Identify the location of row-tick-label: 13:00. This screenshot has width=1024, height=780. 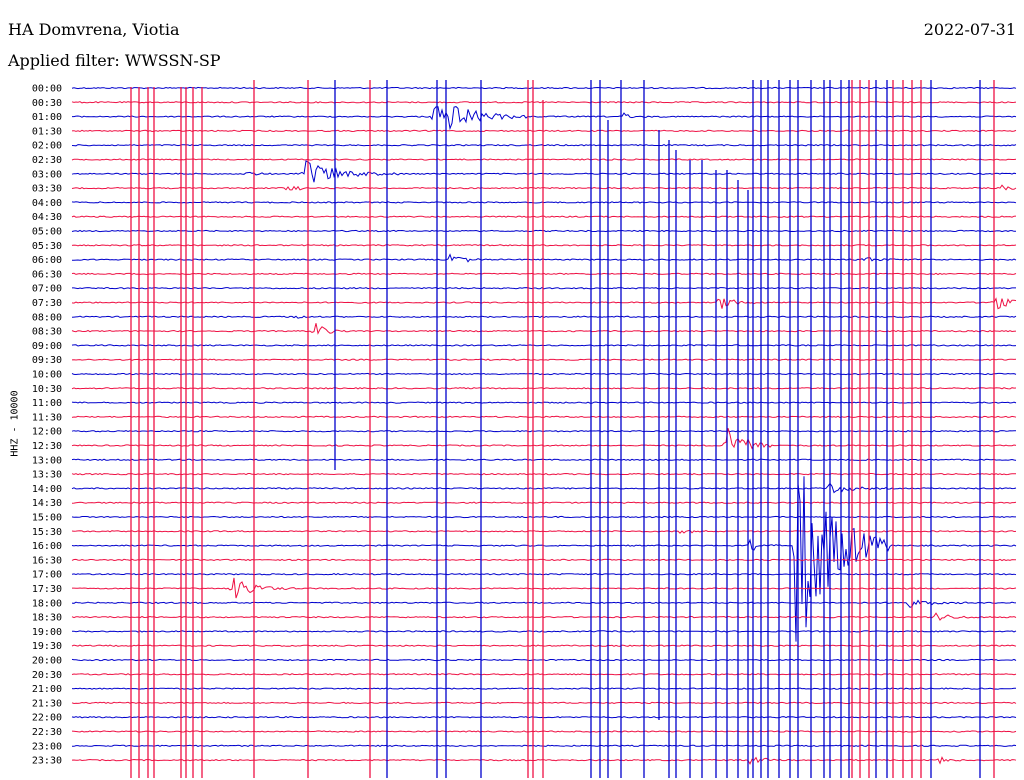
(47, 460).